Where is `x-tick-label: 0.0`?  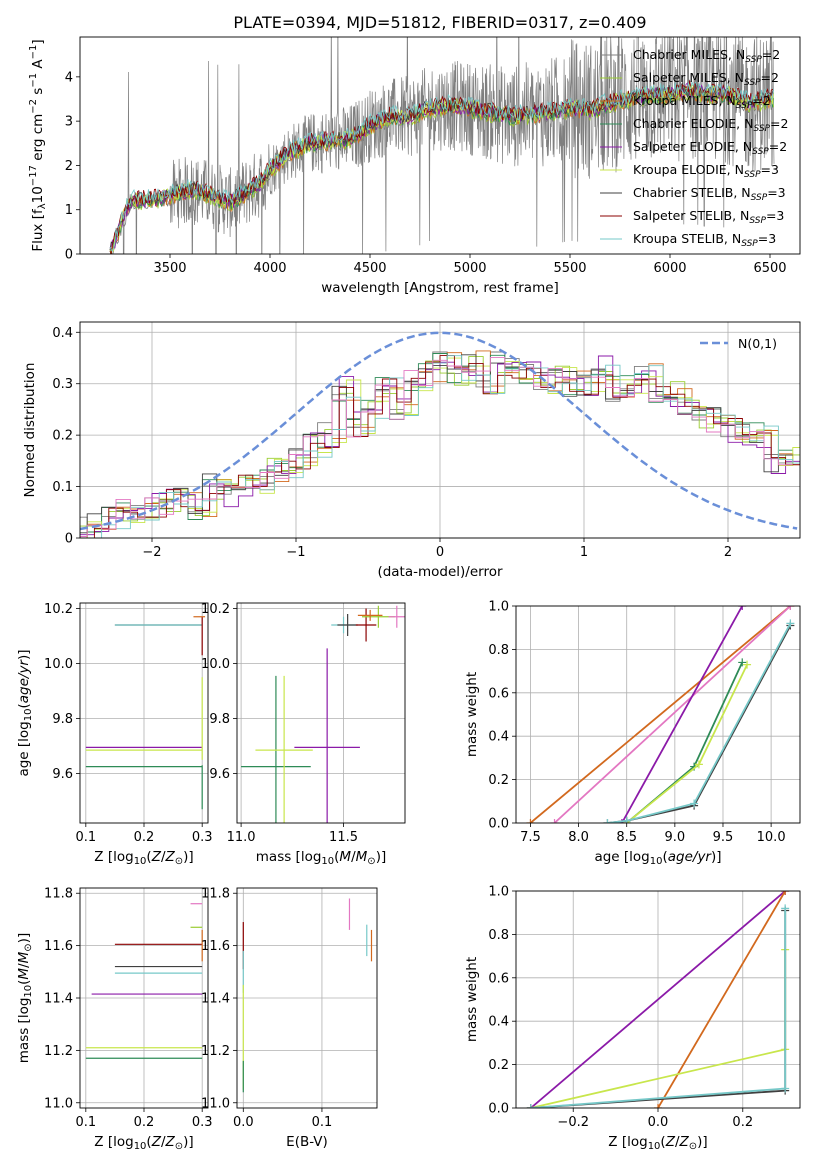 x-tick-label: 0.0 is located at coordinates (658, 1122).